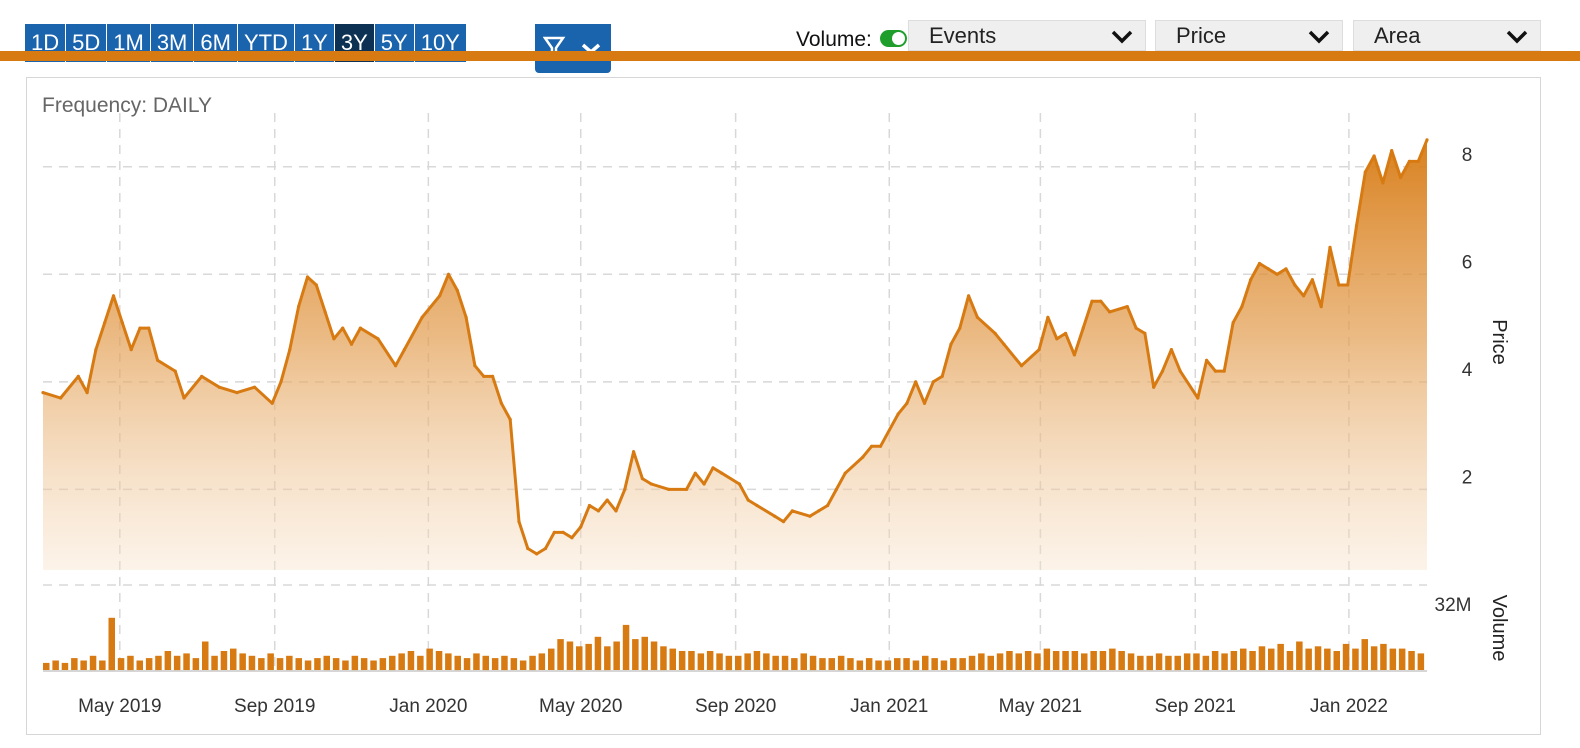  I want to click on price-axis-label: Price, so click(1499, 342).